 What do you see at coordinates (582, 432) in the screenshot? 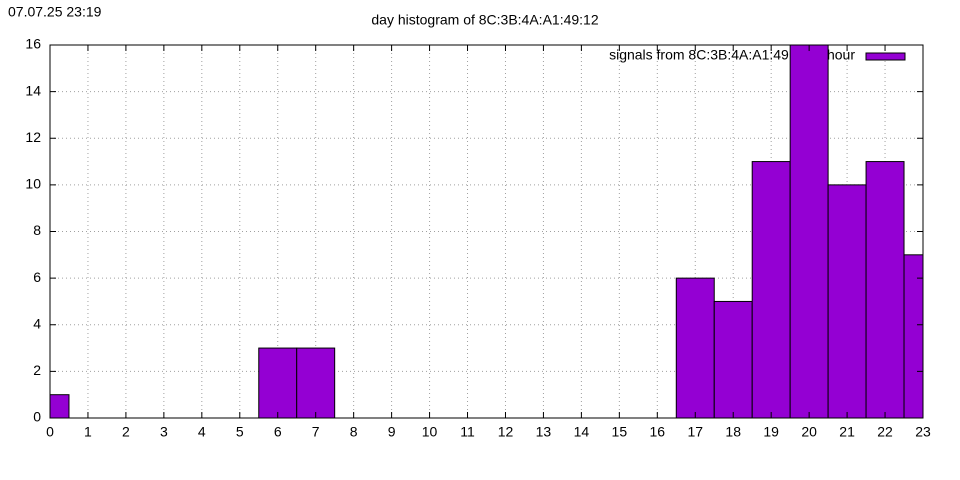
I see `x-tick-label: 14` at bounding box center [582, 432].